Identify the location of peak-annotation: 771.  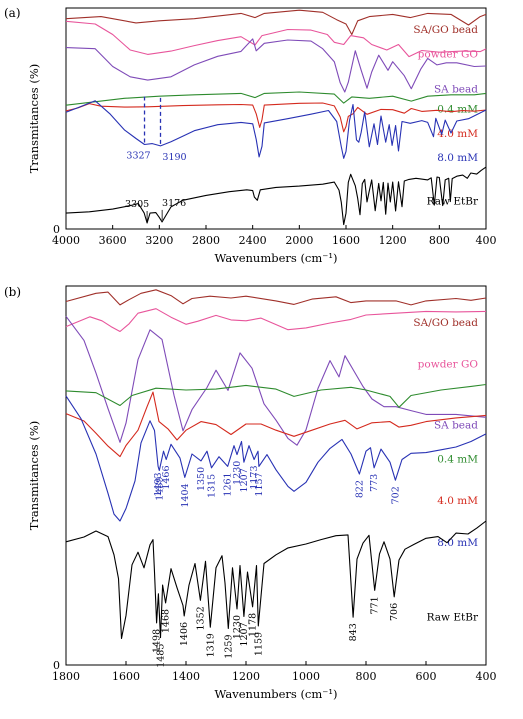
(375, 605).